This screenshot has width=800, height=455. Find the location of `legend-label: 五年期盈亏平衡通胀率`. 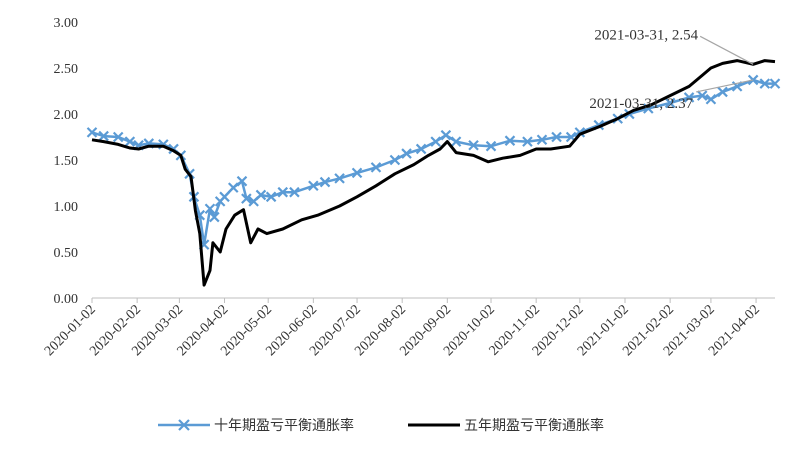

legend-label: 五年期盈亏平衡通胀率 is located at coordinates (534, 425).